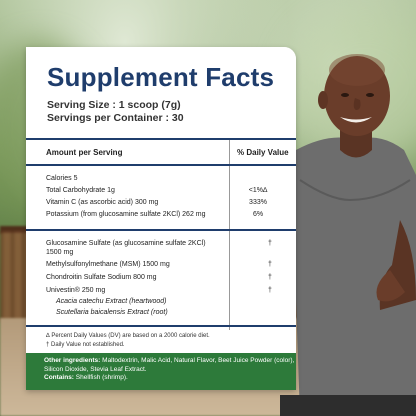 The height and width of the screenshot is (416, 416). What do you see at coordinates (258, 202) in the screenshot?
I see `nutrient-dv: 333%` at bounding box center [258, 202].